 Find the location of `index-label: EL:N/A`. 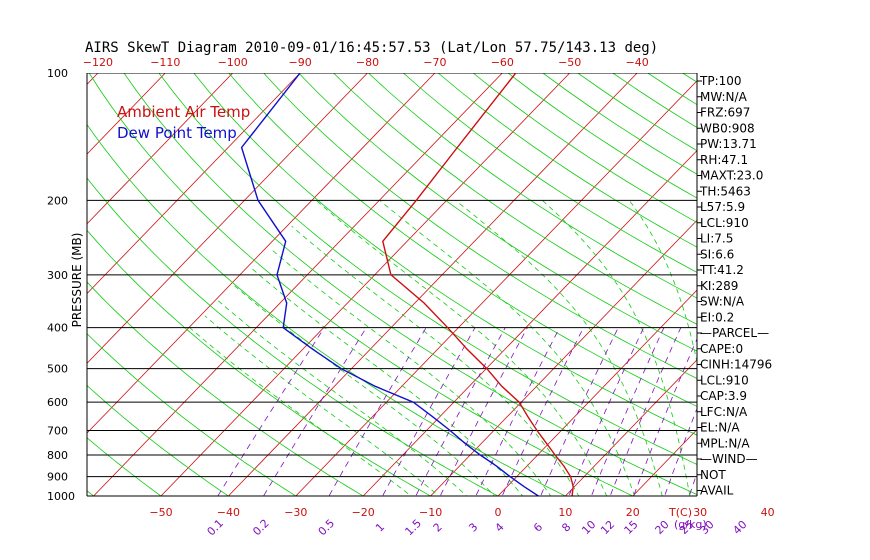

index-label: EL:N/A is located at coordinates (720, 428).